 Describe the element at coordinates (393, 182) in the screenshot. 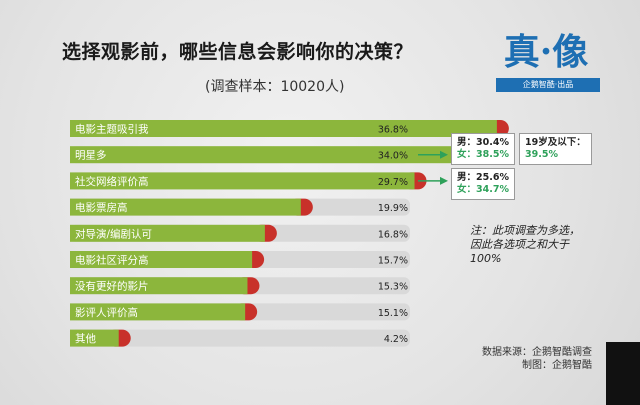

I see `data-label: 29.7%` at that location.